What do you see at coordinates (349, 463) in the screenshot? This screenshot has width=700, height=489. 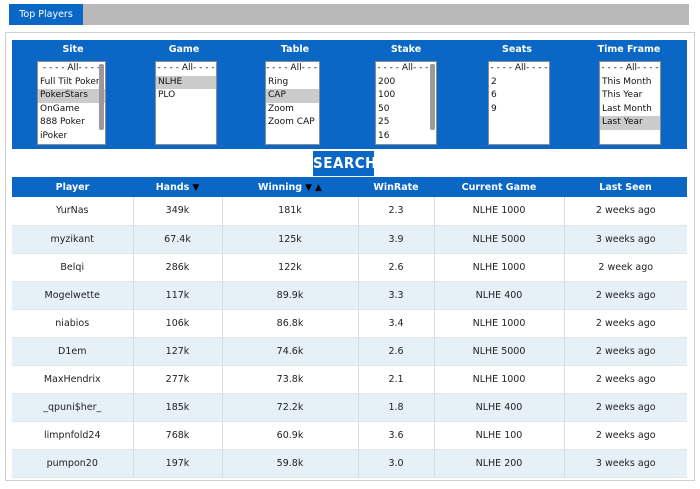 I see `table-row: pumpon20 197k 59.8k 3.0 NLHE 200 3 weeks ago` at bounding box center [349, 463].